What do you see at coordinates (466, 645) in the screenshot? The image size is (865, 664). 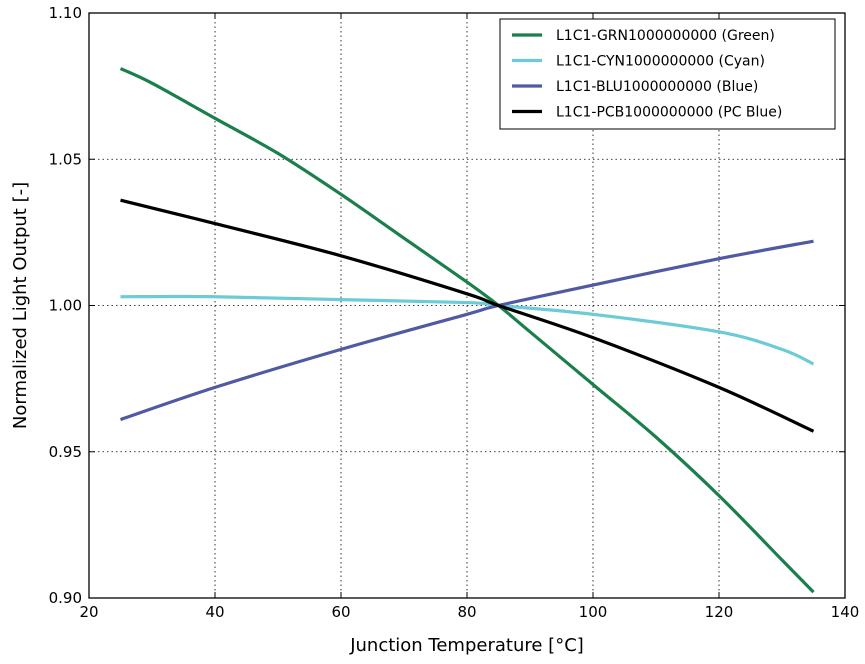 I see `x-axis-title: Junction Temperature [°C]` at bounding box center [466, 645].